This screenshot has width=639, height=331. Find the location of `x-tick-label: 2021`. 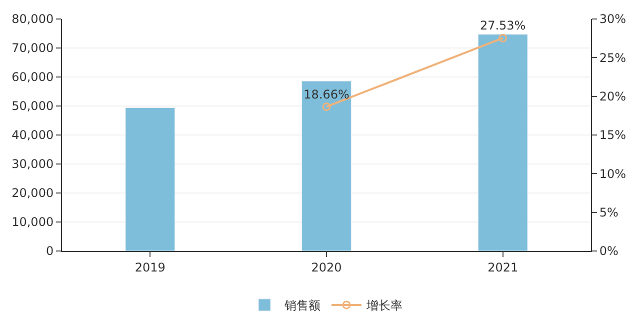

x-tick-label: 2021 is located at coordinates (503, 267).